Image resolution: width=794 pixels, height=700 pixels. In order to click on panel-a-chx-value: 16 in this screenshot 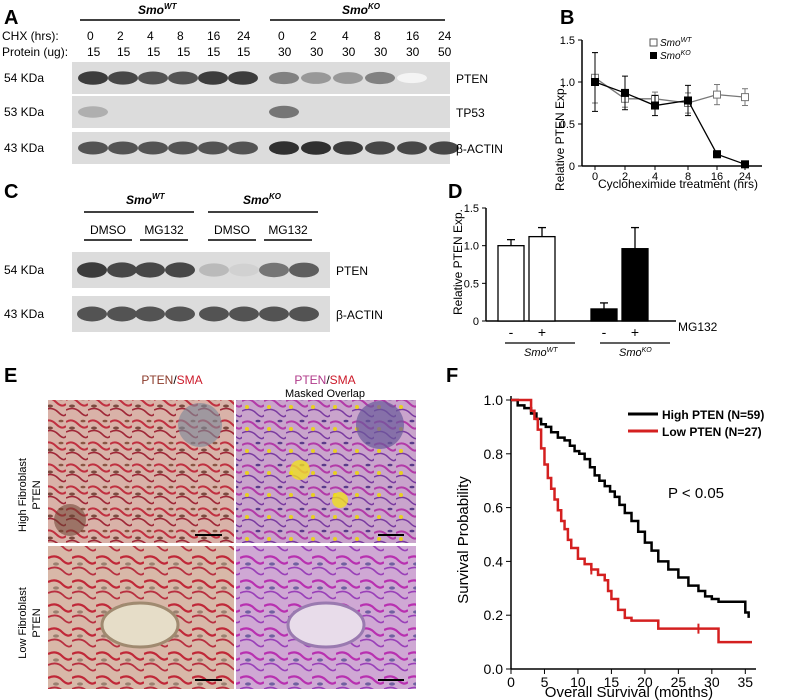, I will do `click(214, 36)`.